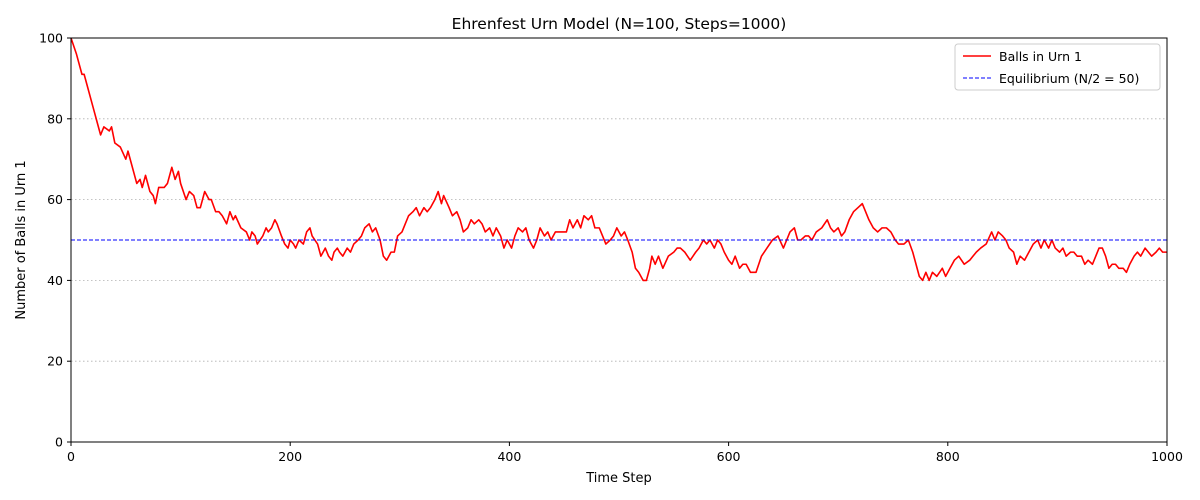  I want to click on y-tick-label: 80, so click(55, 118).